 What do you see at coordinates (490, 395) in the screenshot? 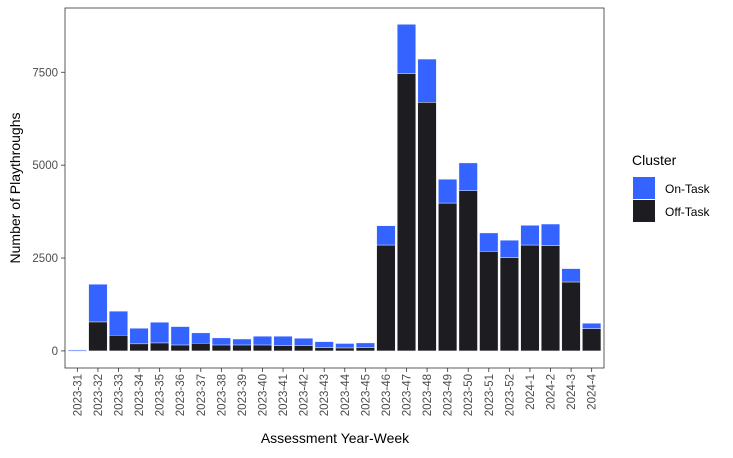
I see `x-tick-label: 2023-51` at bounding box center [490, 395].